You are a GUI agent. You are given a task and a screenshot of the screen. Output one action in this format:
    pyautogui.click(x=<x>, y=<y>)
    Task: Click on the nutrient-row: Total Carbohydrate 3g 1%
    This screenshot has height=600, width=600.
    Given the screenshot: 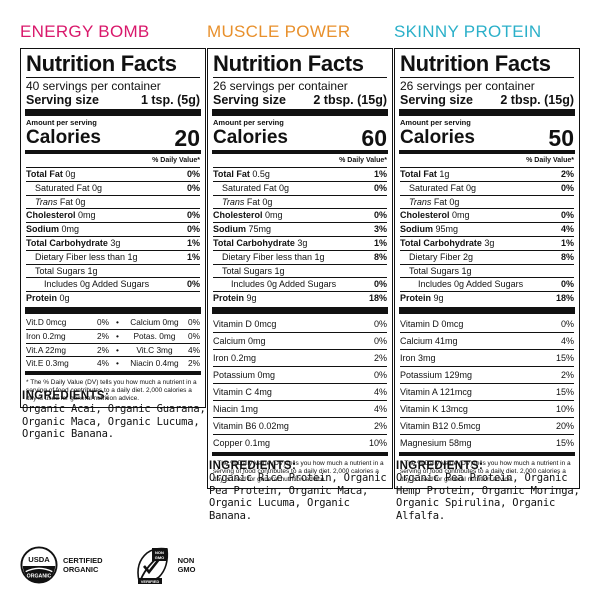 What is the action you would take?
    pyautogui.click(x=113, y=244)
    